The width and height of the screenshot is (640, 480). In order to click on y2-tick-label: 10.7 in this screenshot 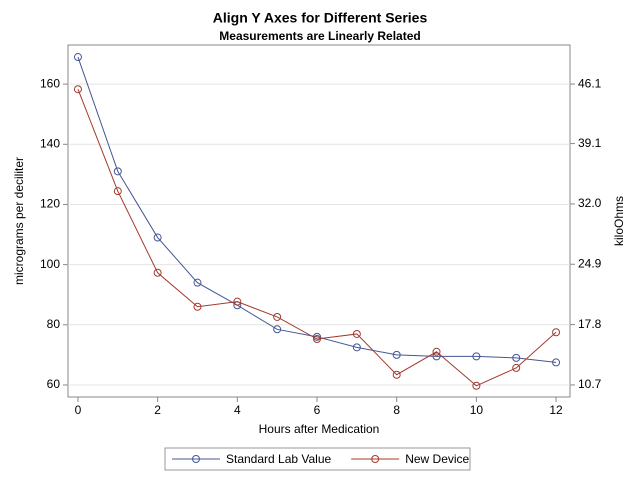, I will do `click(590, 384)`.